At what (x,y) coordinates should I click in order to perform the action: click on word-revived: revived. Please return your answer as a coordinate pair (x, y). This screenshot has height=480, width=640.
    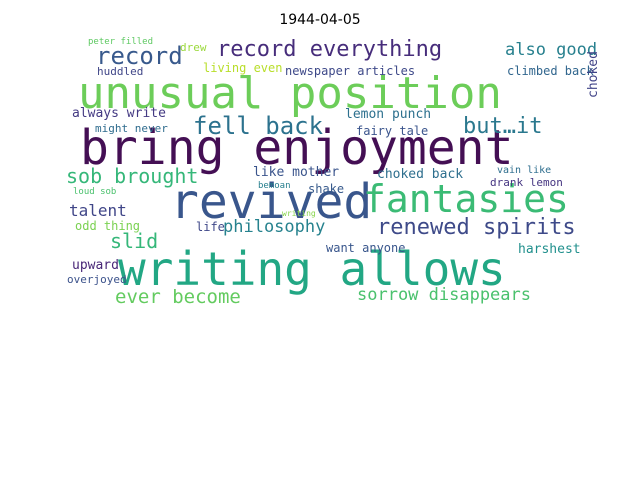
    Looking at the image, I should click on (271, 202).